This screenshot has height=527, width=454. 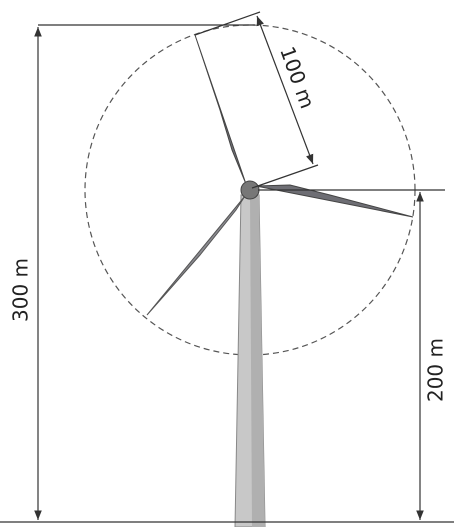 I want to click on rotor-radius-label: 100 m, so click(x=297, y=77).